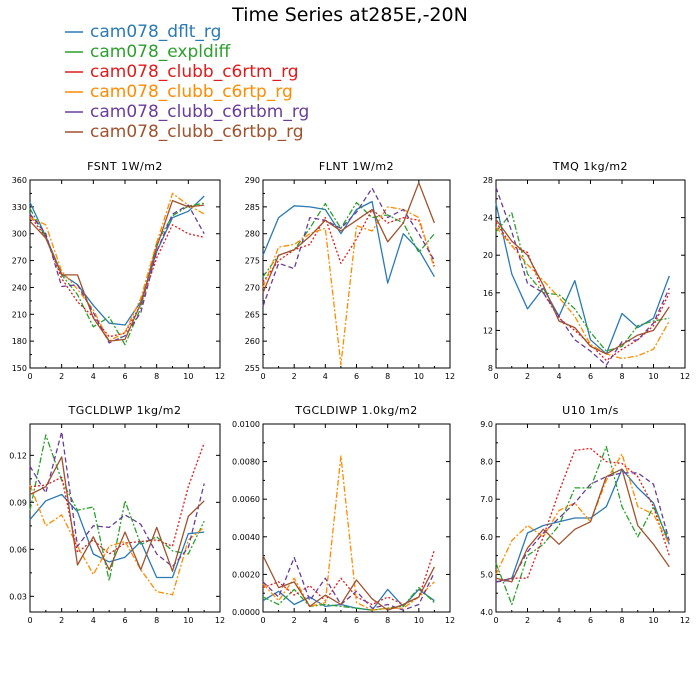 This screenshot has height=700, width=700. I want to click on legend-item: cam078_dflt_rg, so click(143, 32).